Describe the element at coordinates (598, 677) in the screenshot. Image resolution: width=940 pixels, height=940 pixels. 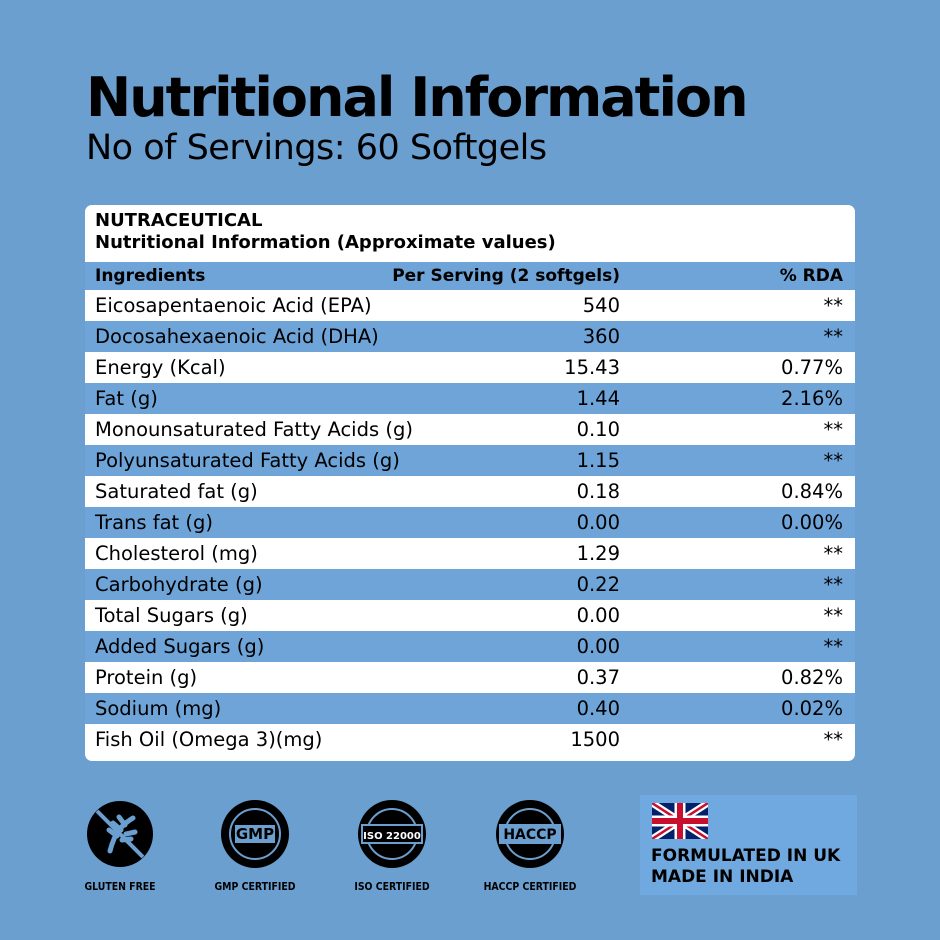
I see `table-cell: 0.37` at that location.